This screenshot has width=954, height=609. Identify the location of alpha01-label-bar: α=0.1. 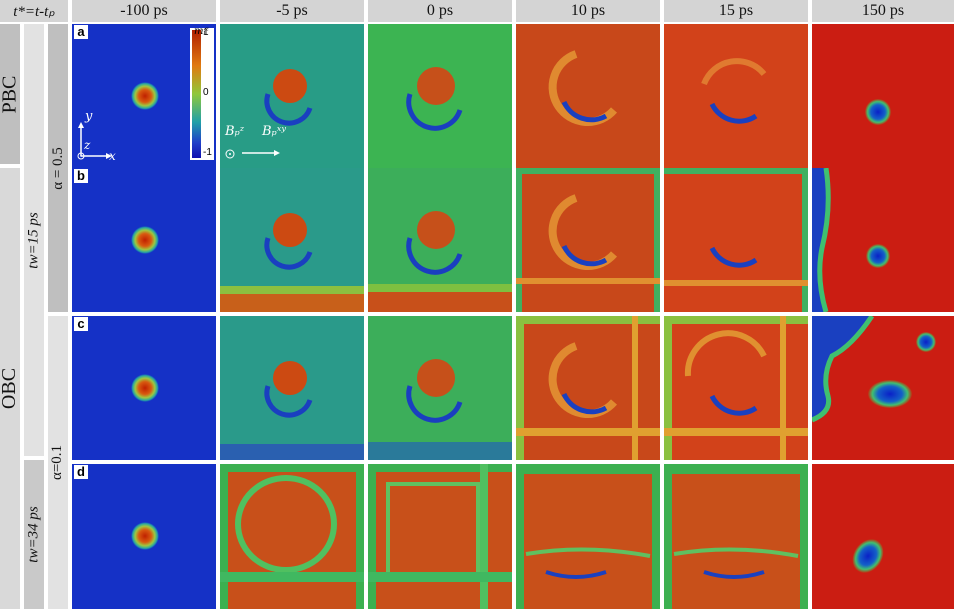
(58, 462).